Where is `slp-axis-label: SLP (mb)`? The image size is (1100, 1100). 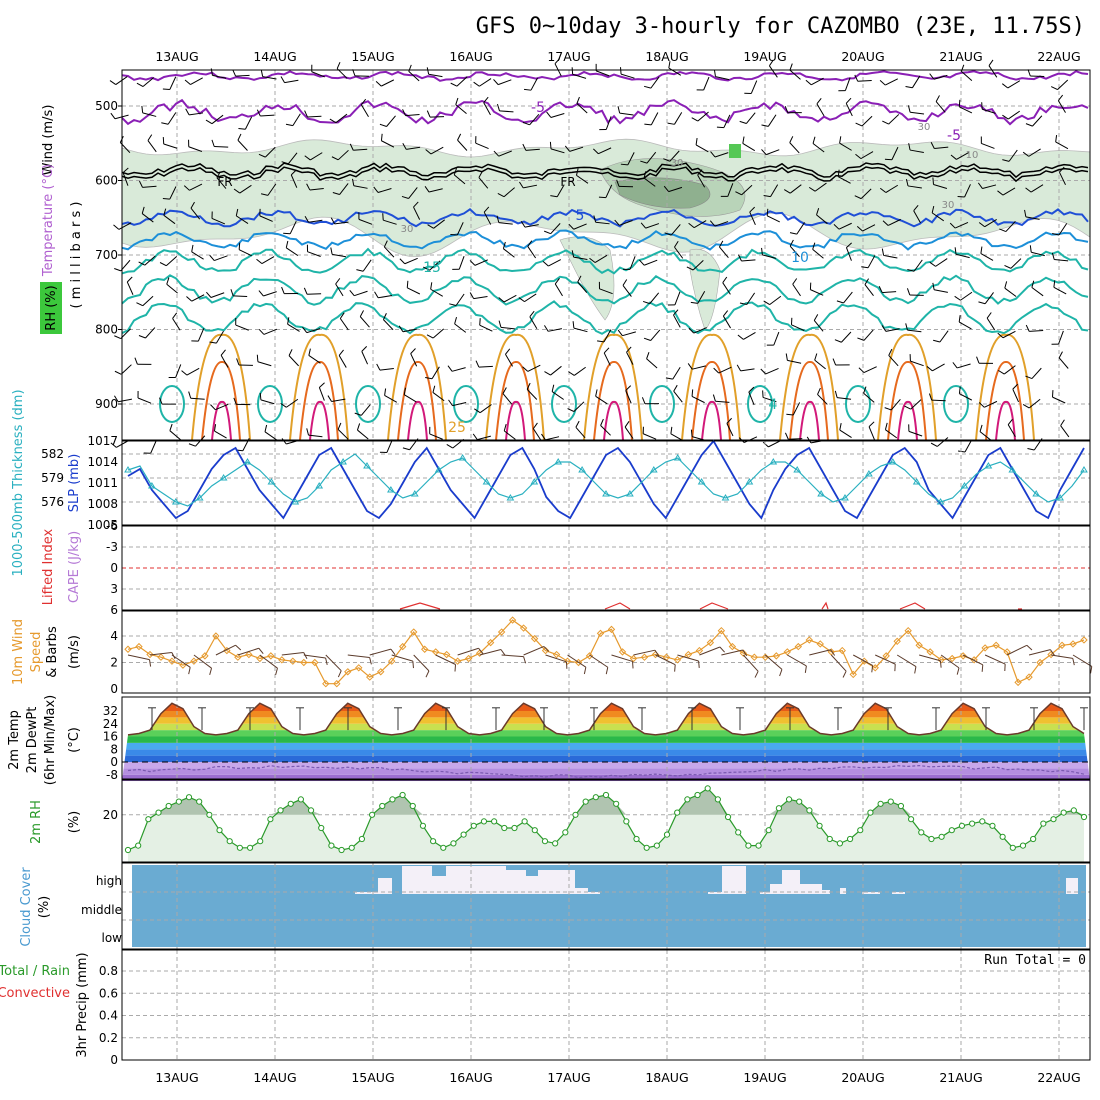
slp-axis-label: SLP (mb) is located at coordinates (74, 483).